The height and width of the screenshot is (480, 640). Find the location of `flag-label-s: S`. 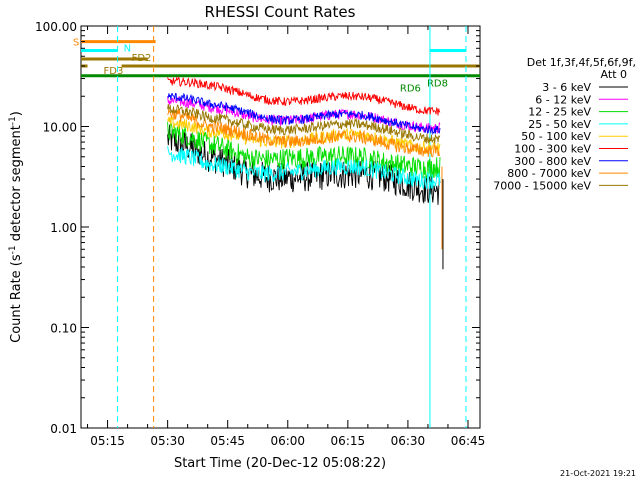

flag-label-s: S is located at coordinates (76, 43).